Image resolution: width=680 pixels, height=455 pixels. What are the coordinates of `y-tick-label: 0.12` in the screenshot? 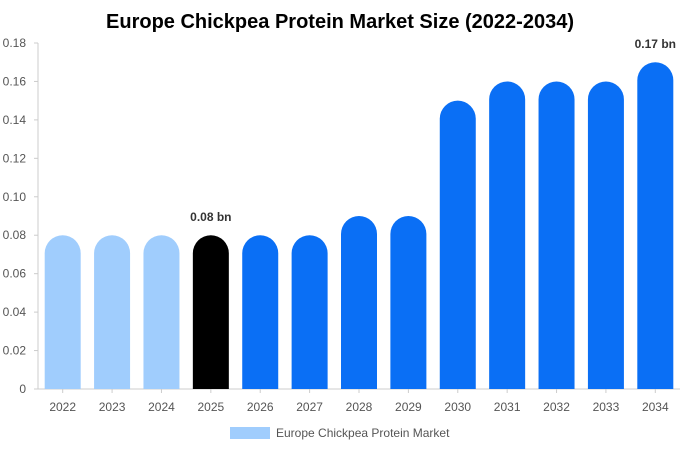 It's located at (15, 158).